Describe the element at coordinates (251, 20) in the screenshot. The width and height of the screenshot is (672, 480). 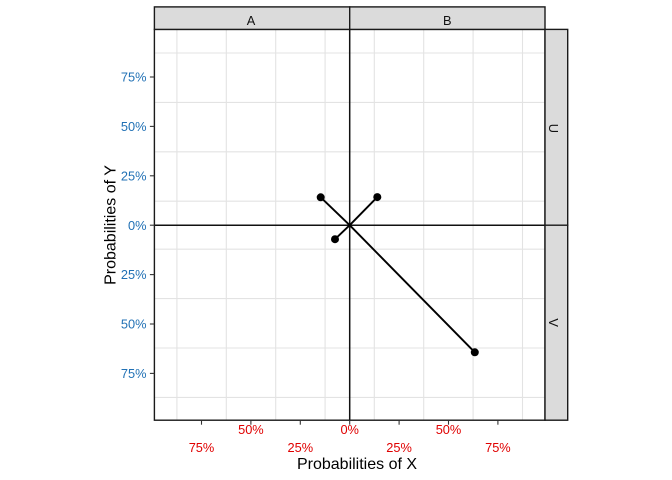
I see `svg-text: A` at that location.